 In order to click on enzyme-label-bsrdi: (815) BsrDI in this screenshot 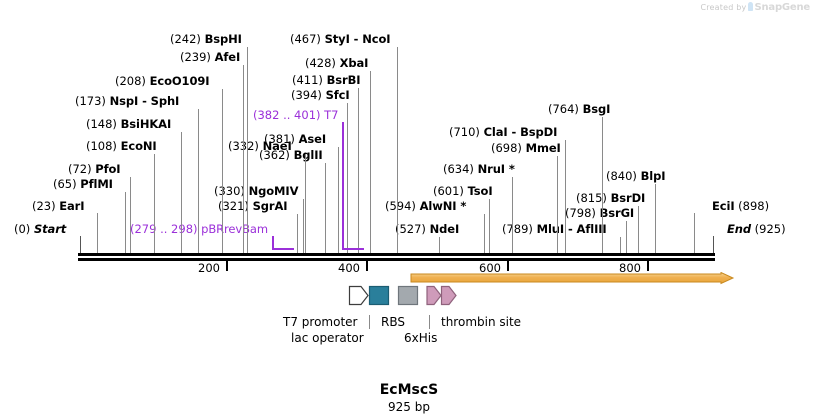, I will do `click(610, 198)`.